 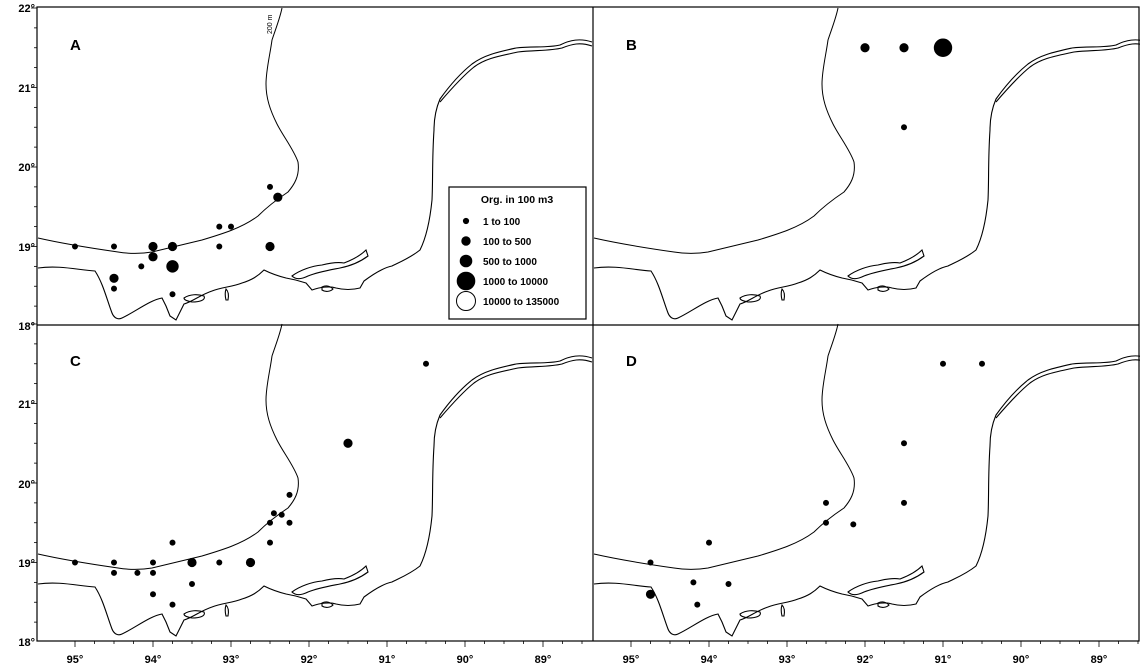 I want to click on lat-label-22: 22°, so click(x=26, y=9).